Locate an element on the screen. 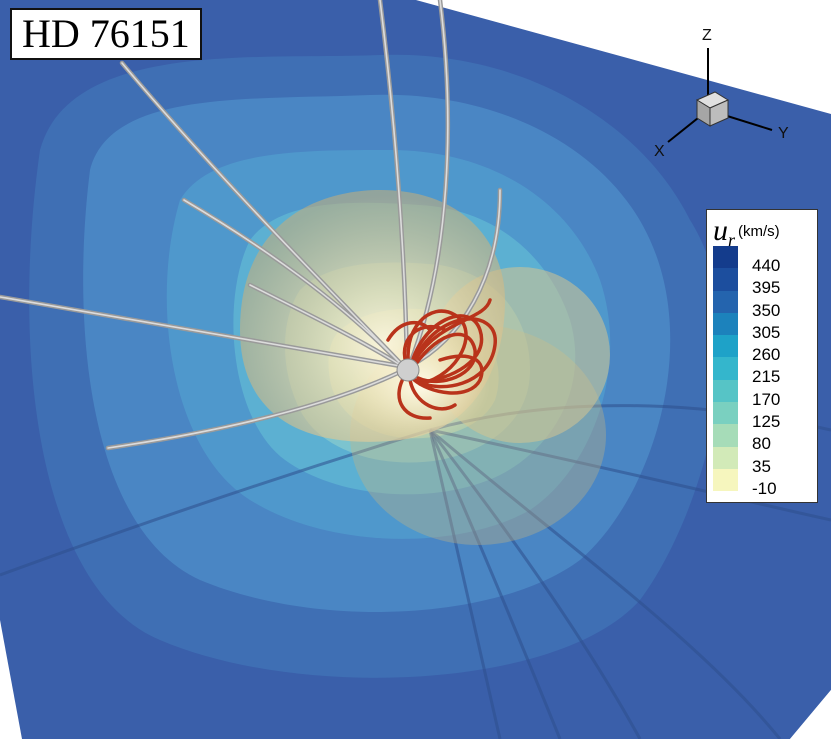  axis-triad is located at coordinates (720, 95).